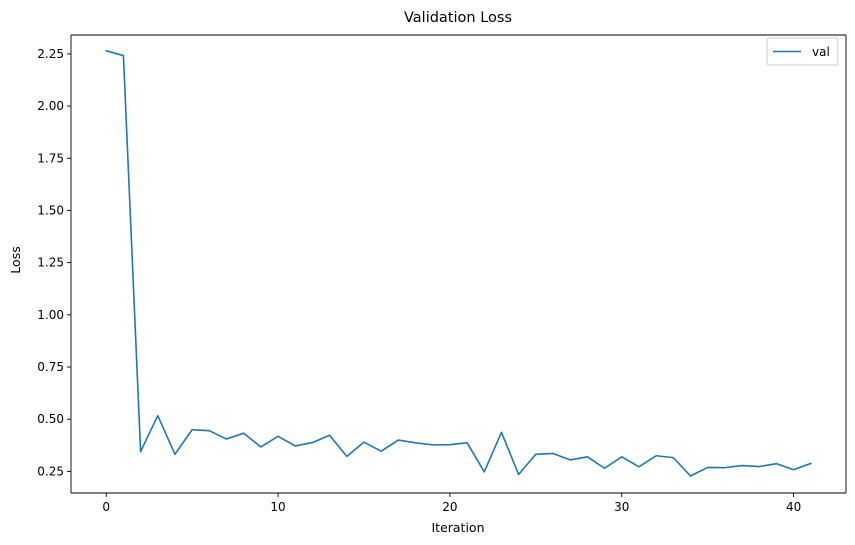 The width and height of the screenshot is (855, 545). What do you see at coordinates (821, 52) in the screenshot?
I see `legend-label-val: val` at bounding box center [821, 52].